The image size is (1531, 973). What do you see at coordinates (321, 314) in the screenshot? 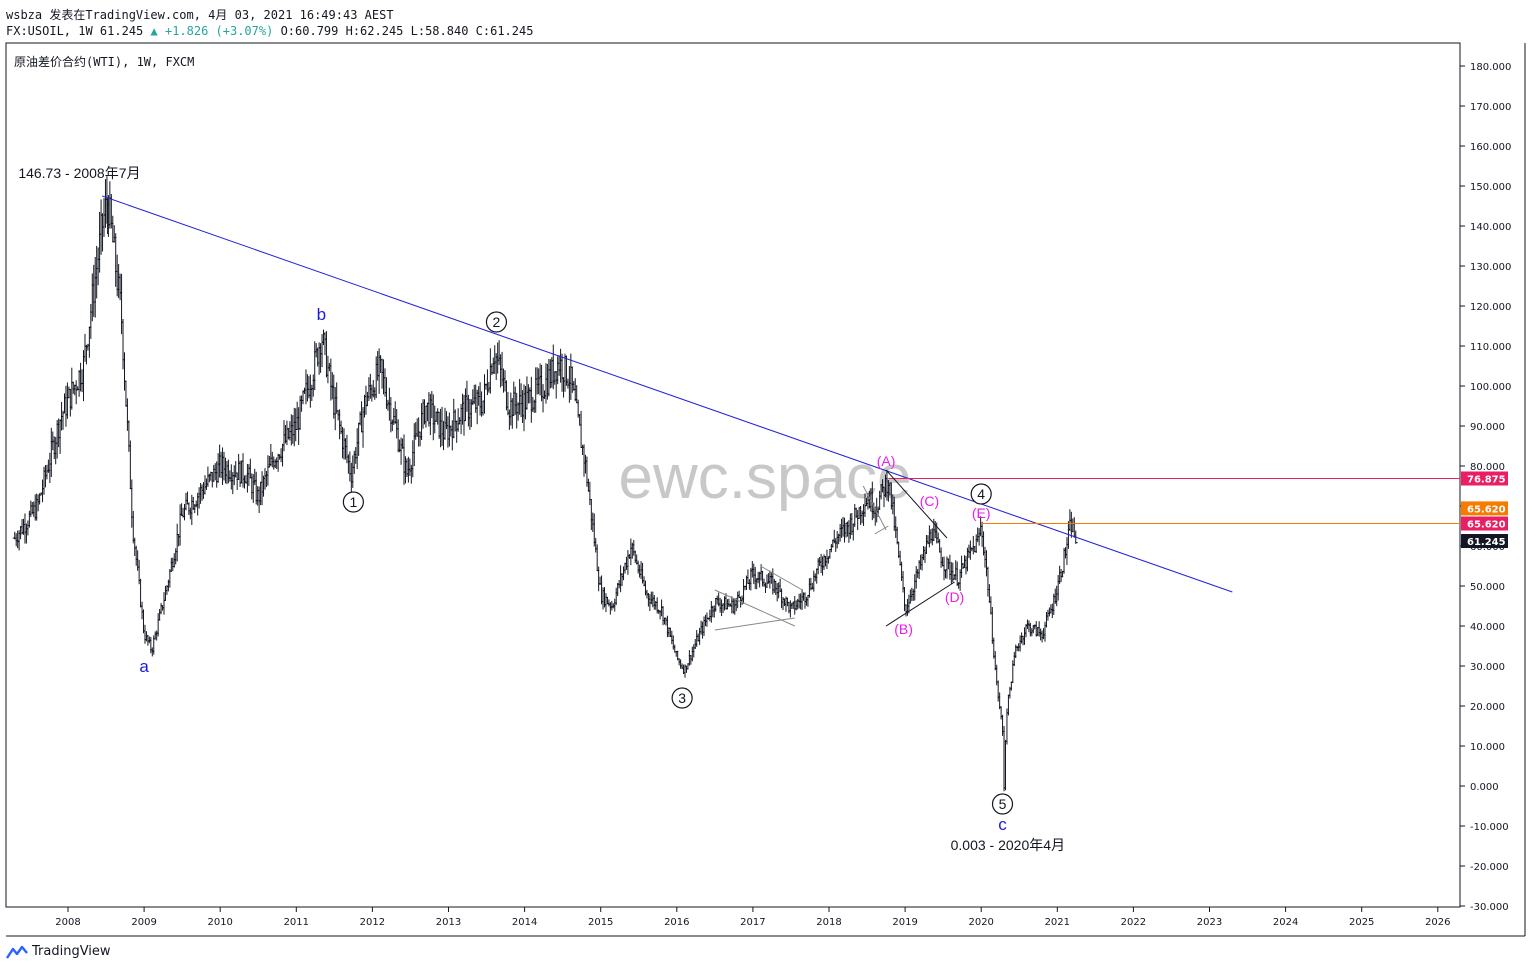
I see `wave-letter-b: b` at bounding box center [321, 314].